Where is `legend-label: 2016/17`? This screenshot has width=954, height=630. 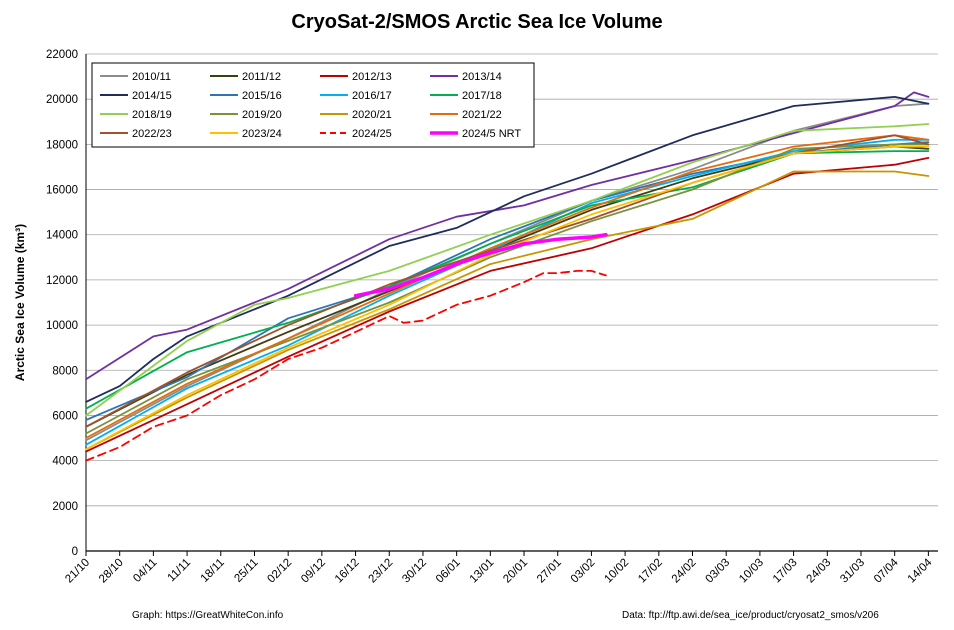 legend-label: 2016/17 is located at coordinates (372, 96).